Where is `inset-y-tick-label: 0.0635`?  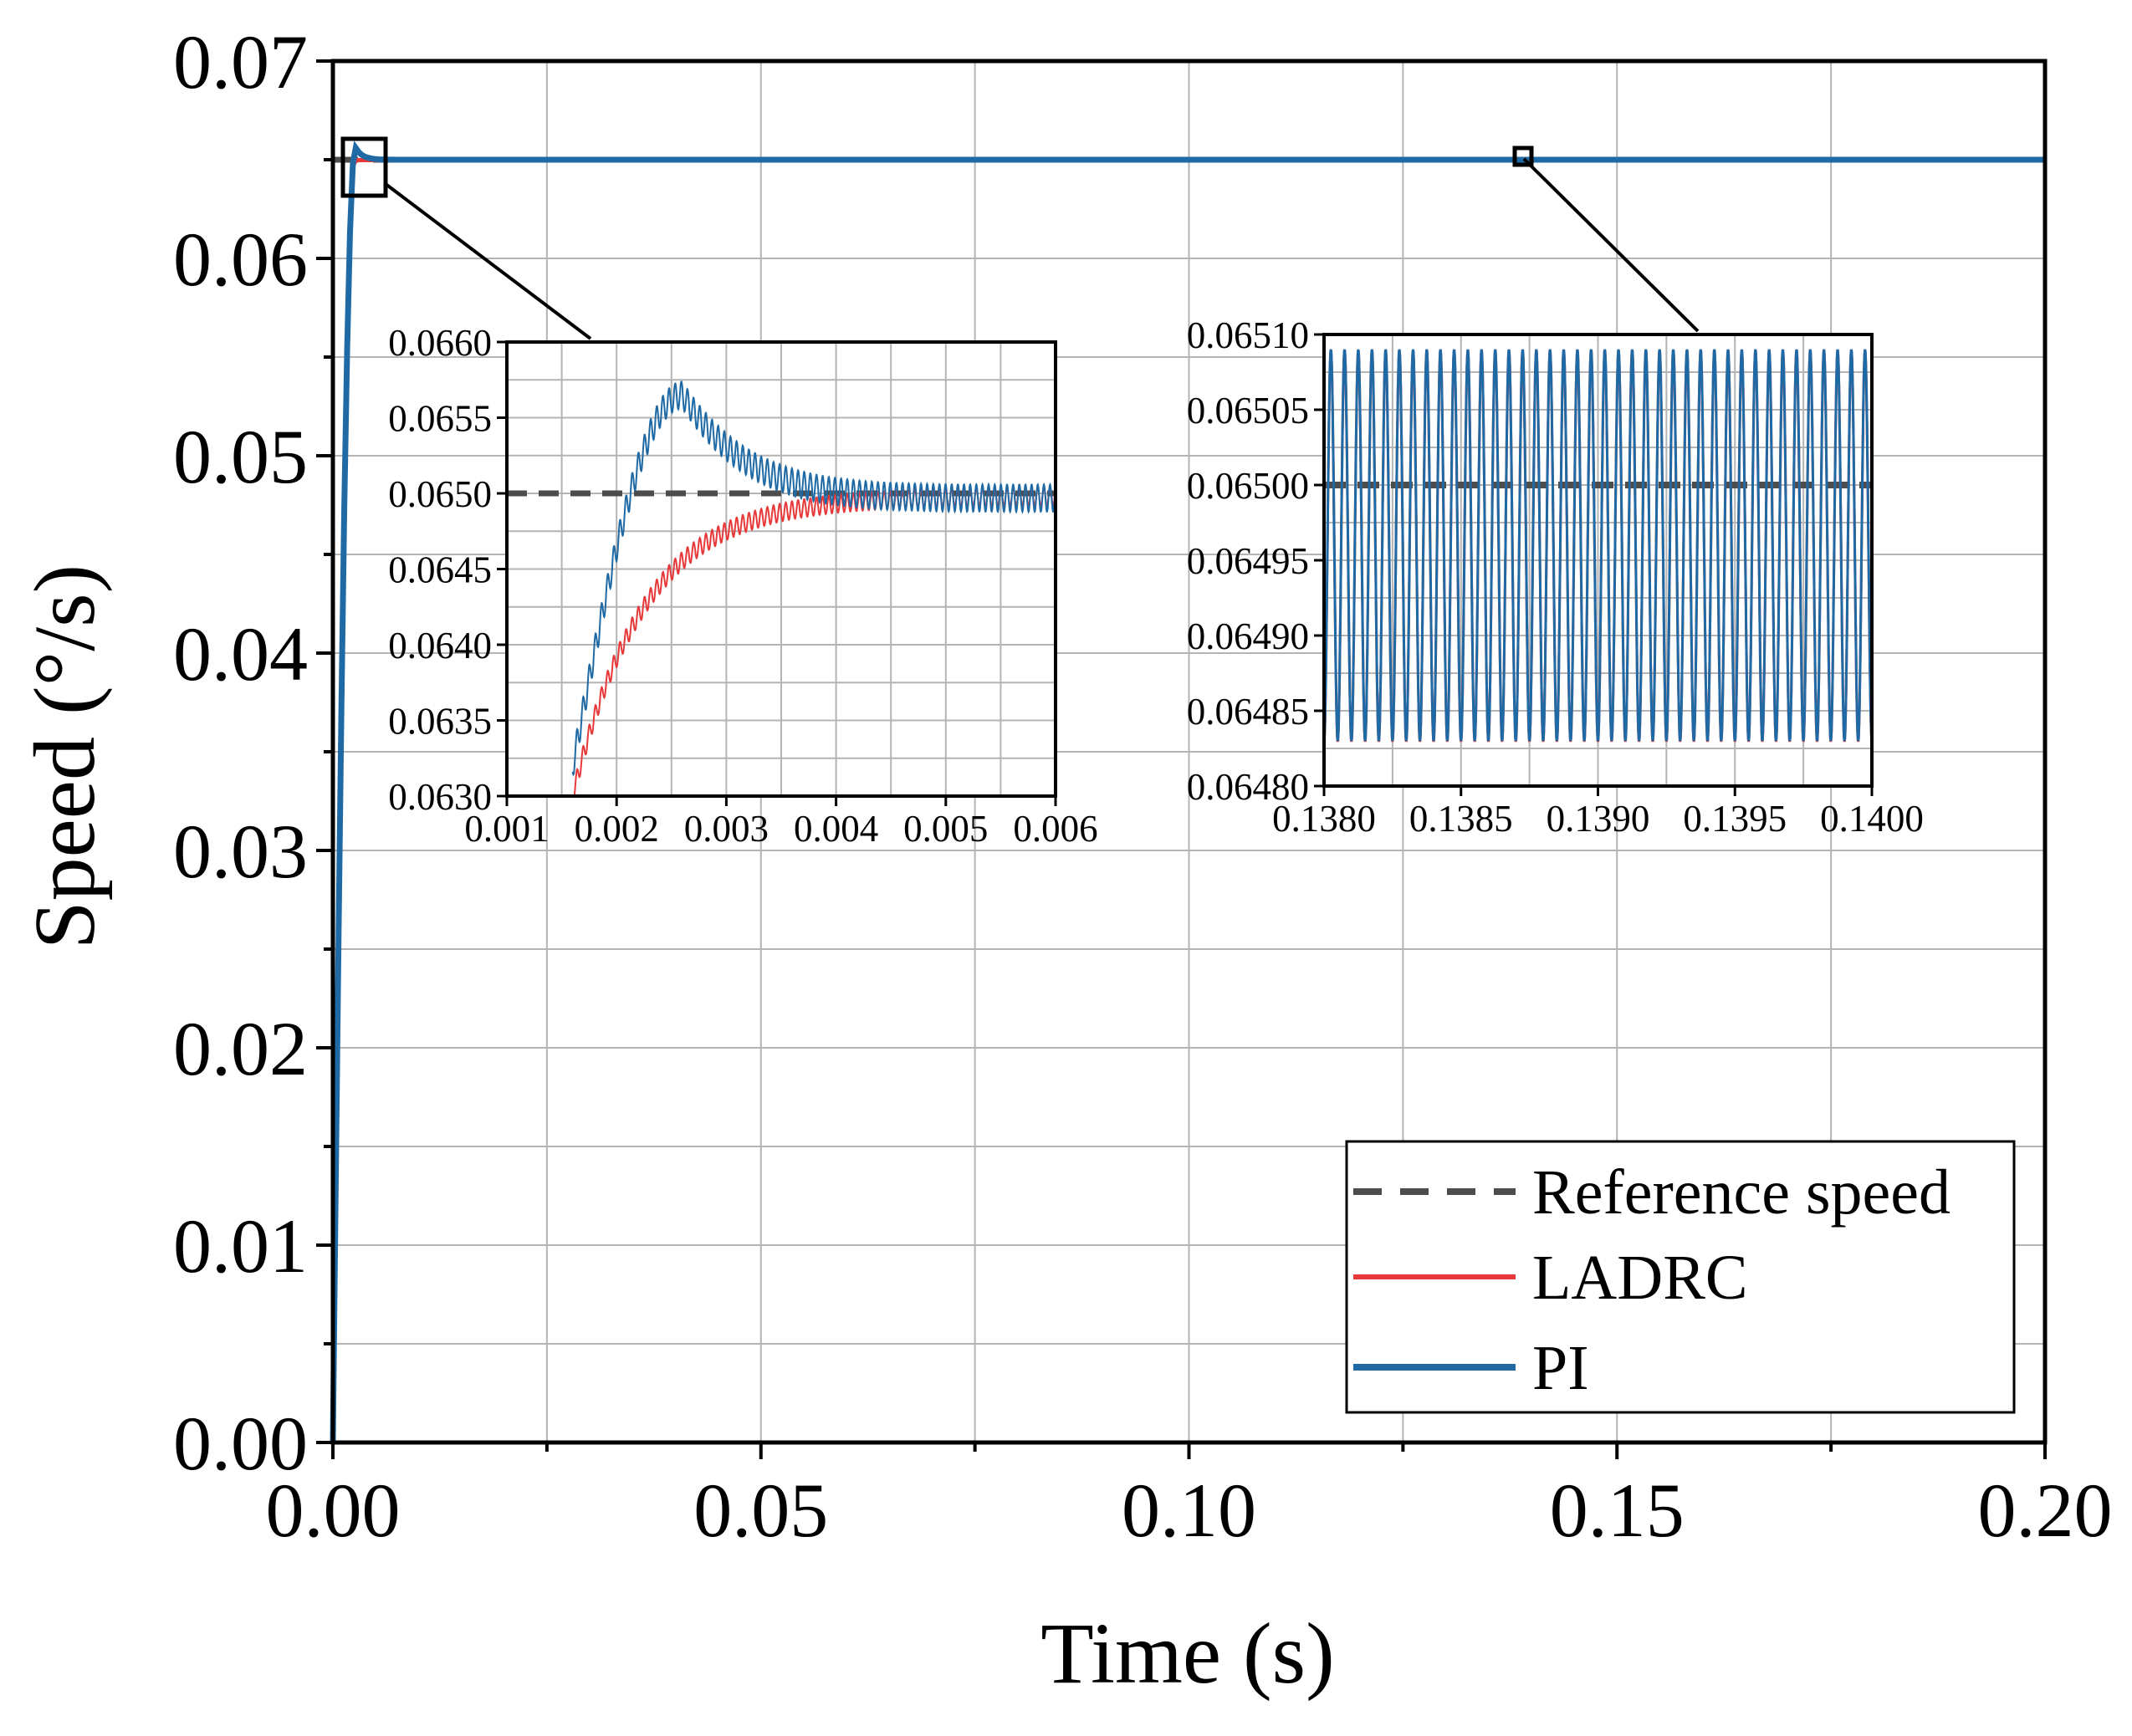
inset-y-tick-label: 0.0635 is located at coordinates (440, 722).